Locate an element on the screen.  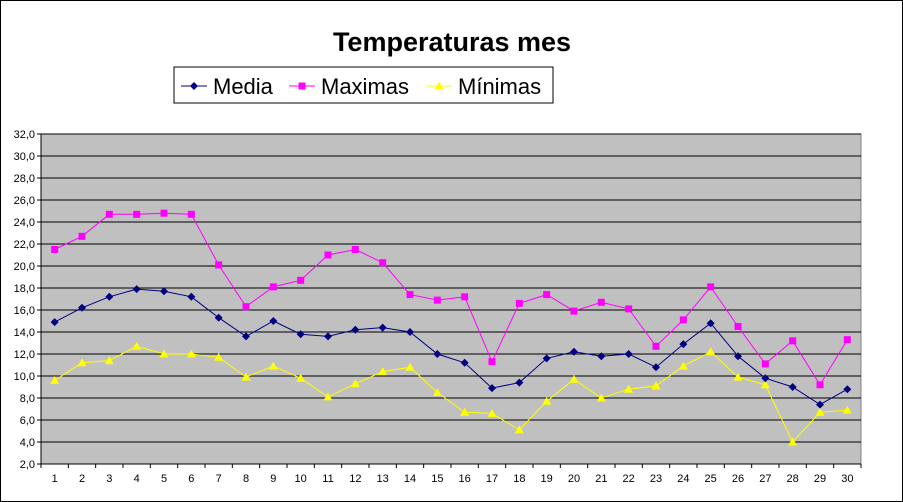
x-tick-label: 11 is located at coordinates (327, 479).